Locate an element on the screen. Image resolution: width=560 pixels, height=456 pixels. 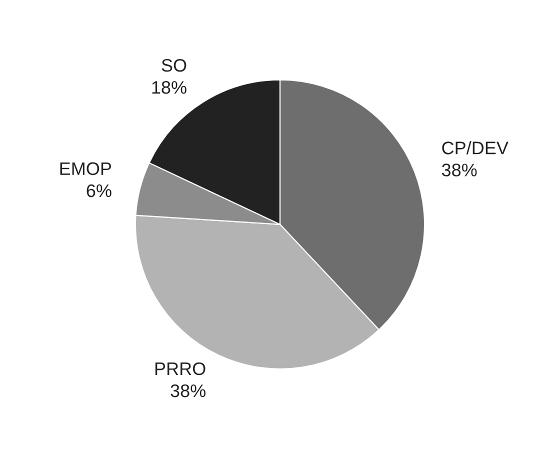
slice-label: EMOP is located at coordinates (86, 169).